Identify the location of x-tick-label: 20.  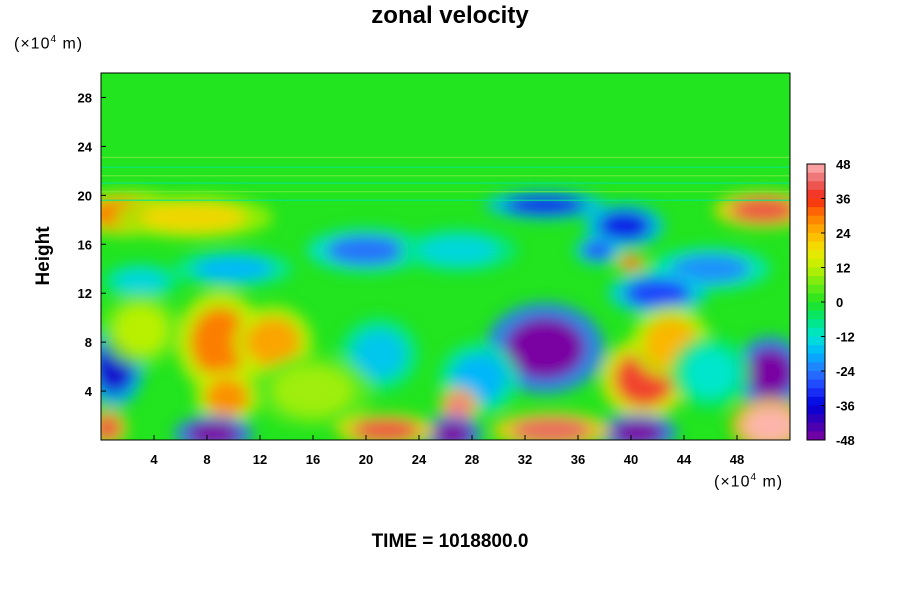
(366, 459).